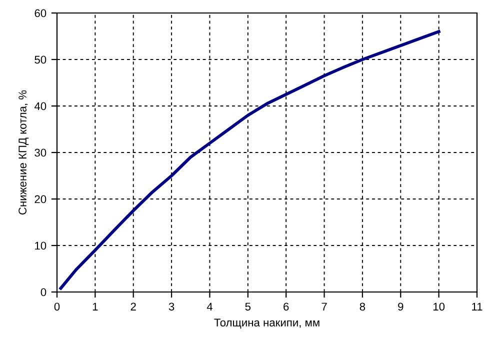 Image resolution: width=500 pixels, height=355 pixels. Describe the element at coordinates (324, 306) in the screenshot. I see `x-tick-label: 7` at that location.